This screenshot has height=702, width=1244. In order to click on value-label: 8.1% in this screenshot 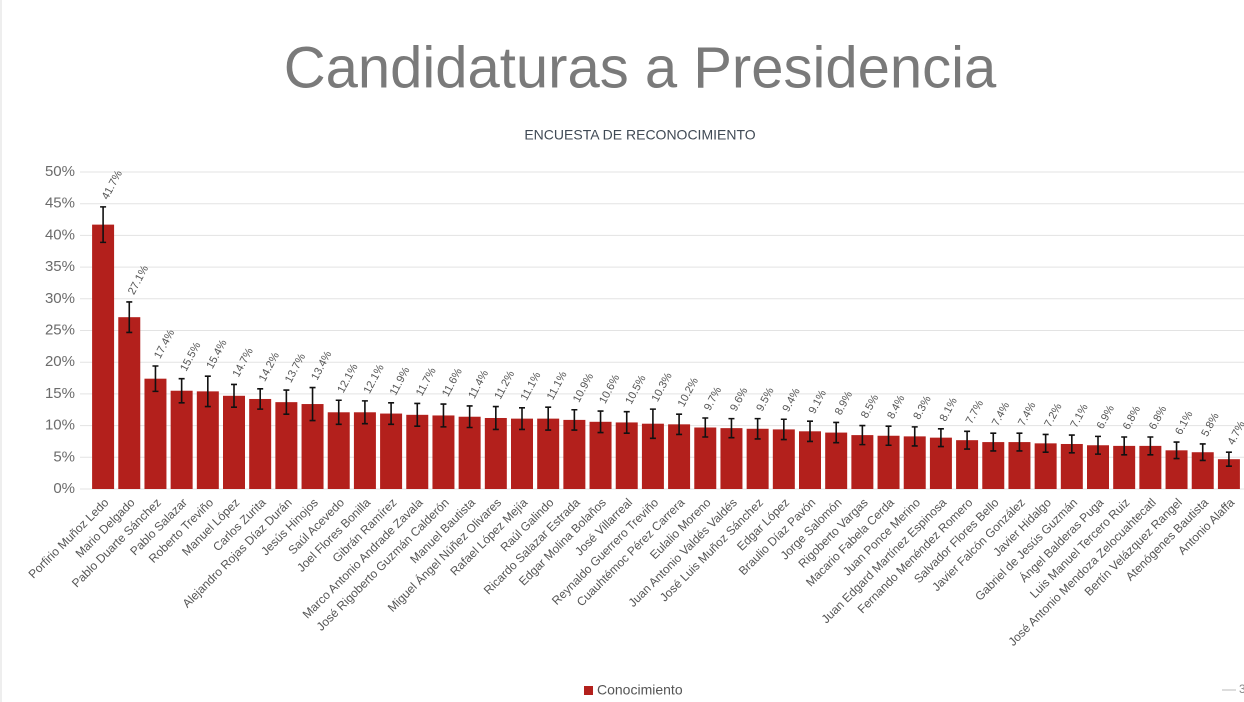, I will do `click(949, 410)`.